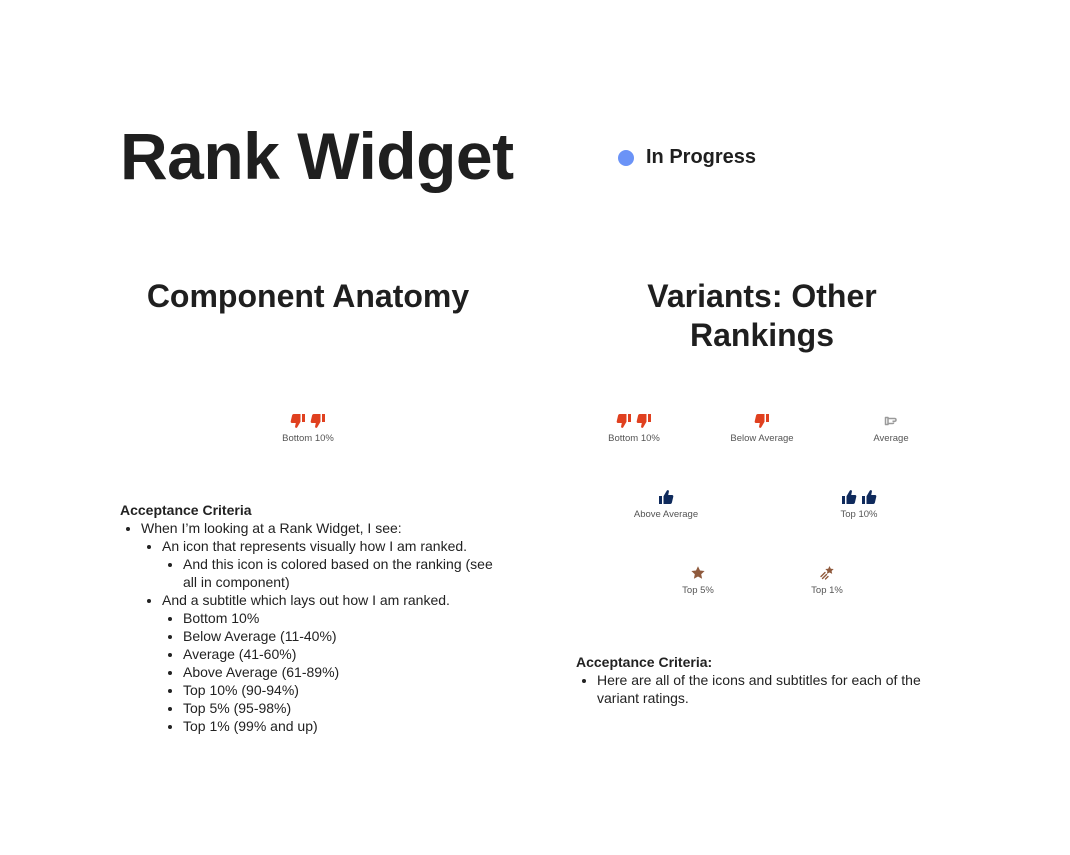  I want to click on rank-widget-anatomy: Bottom 10%, so click(308, 428).